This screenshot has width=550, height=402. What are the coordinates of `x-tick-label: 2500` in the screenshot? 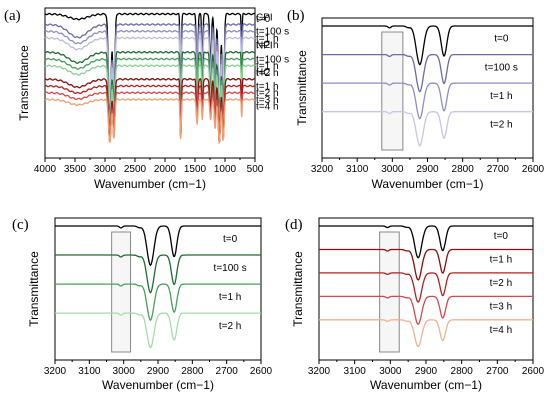 It's located at (135, 169).